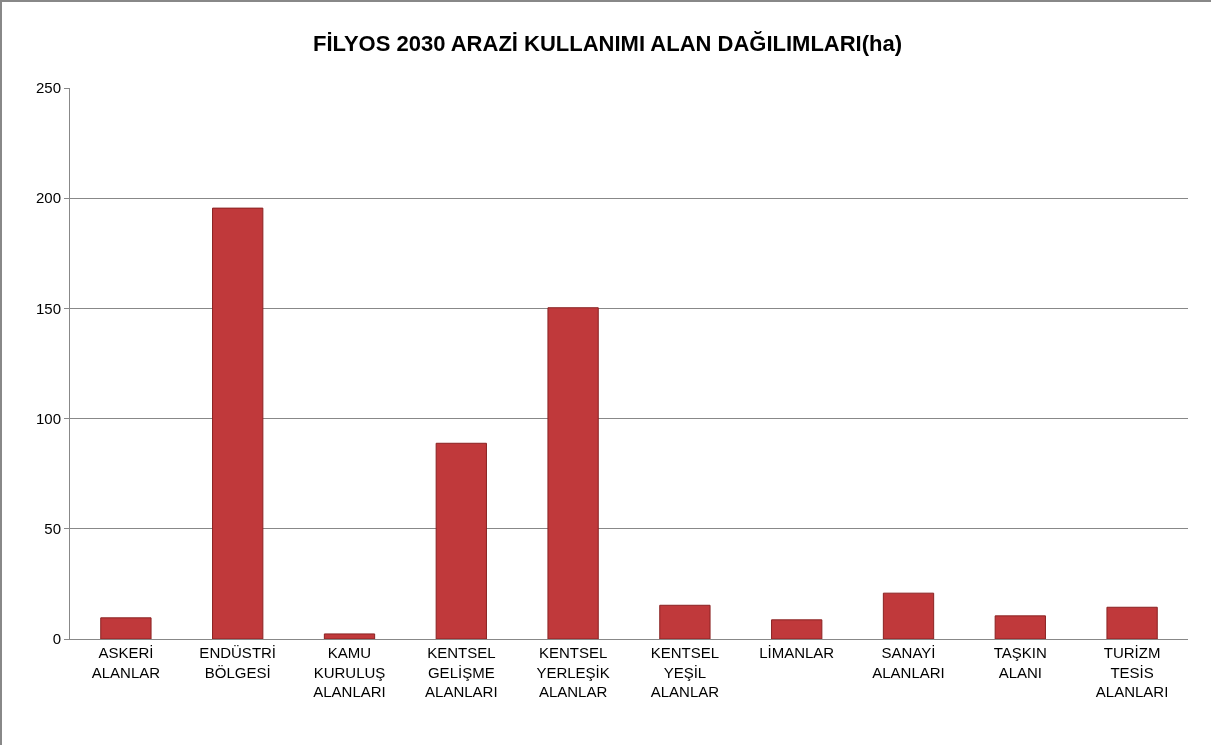  I want to click on x-tick-label: KENTSEL YERLEŞİK ALANLAR, so click(573, 672).